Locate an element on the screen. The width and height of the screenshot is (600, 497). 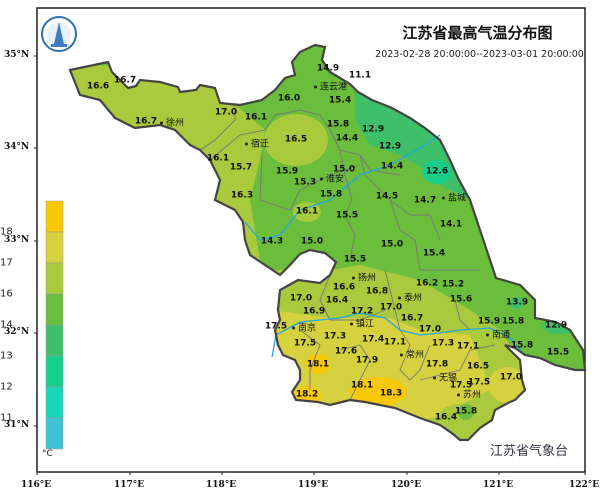
station-temperature: 12.6 is located at coordinates (437, 171).